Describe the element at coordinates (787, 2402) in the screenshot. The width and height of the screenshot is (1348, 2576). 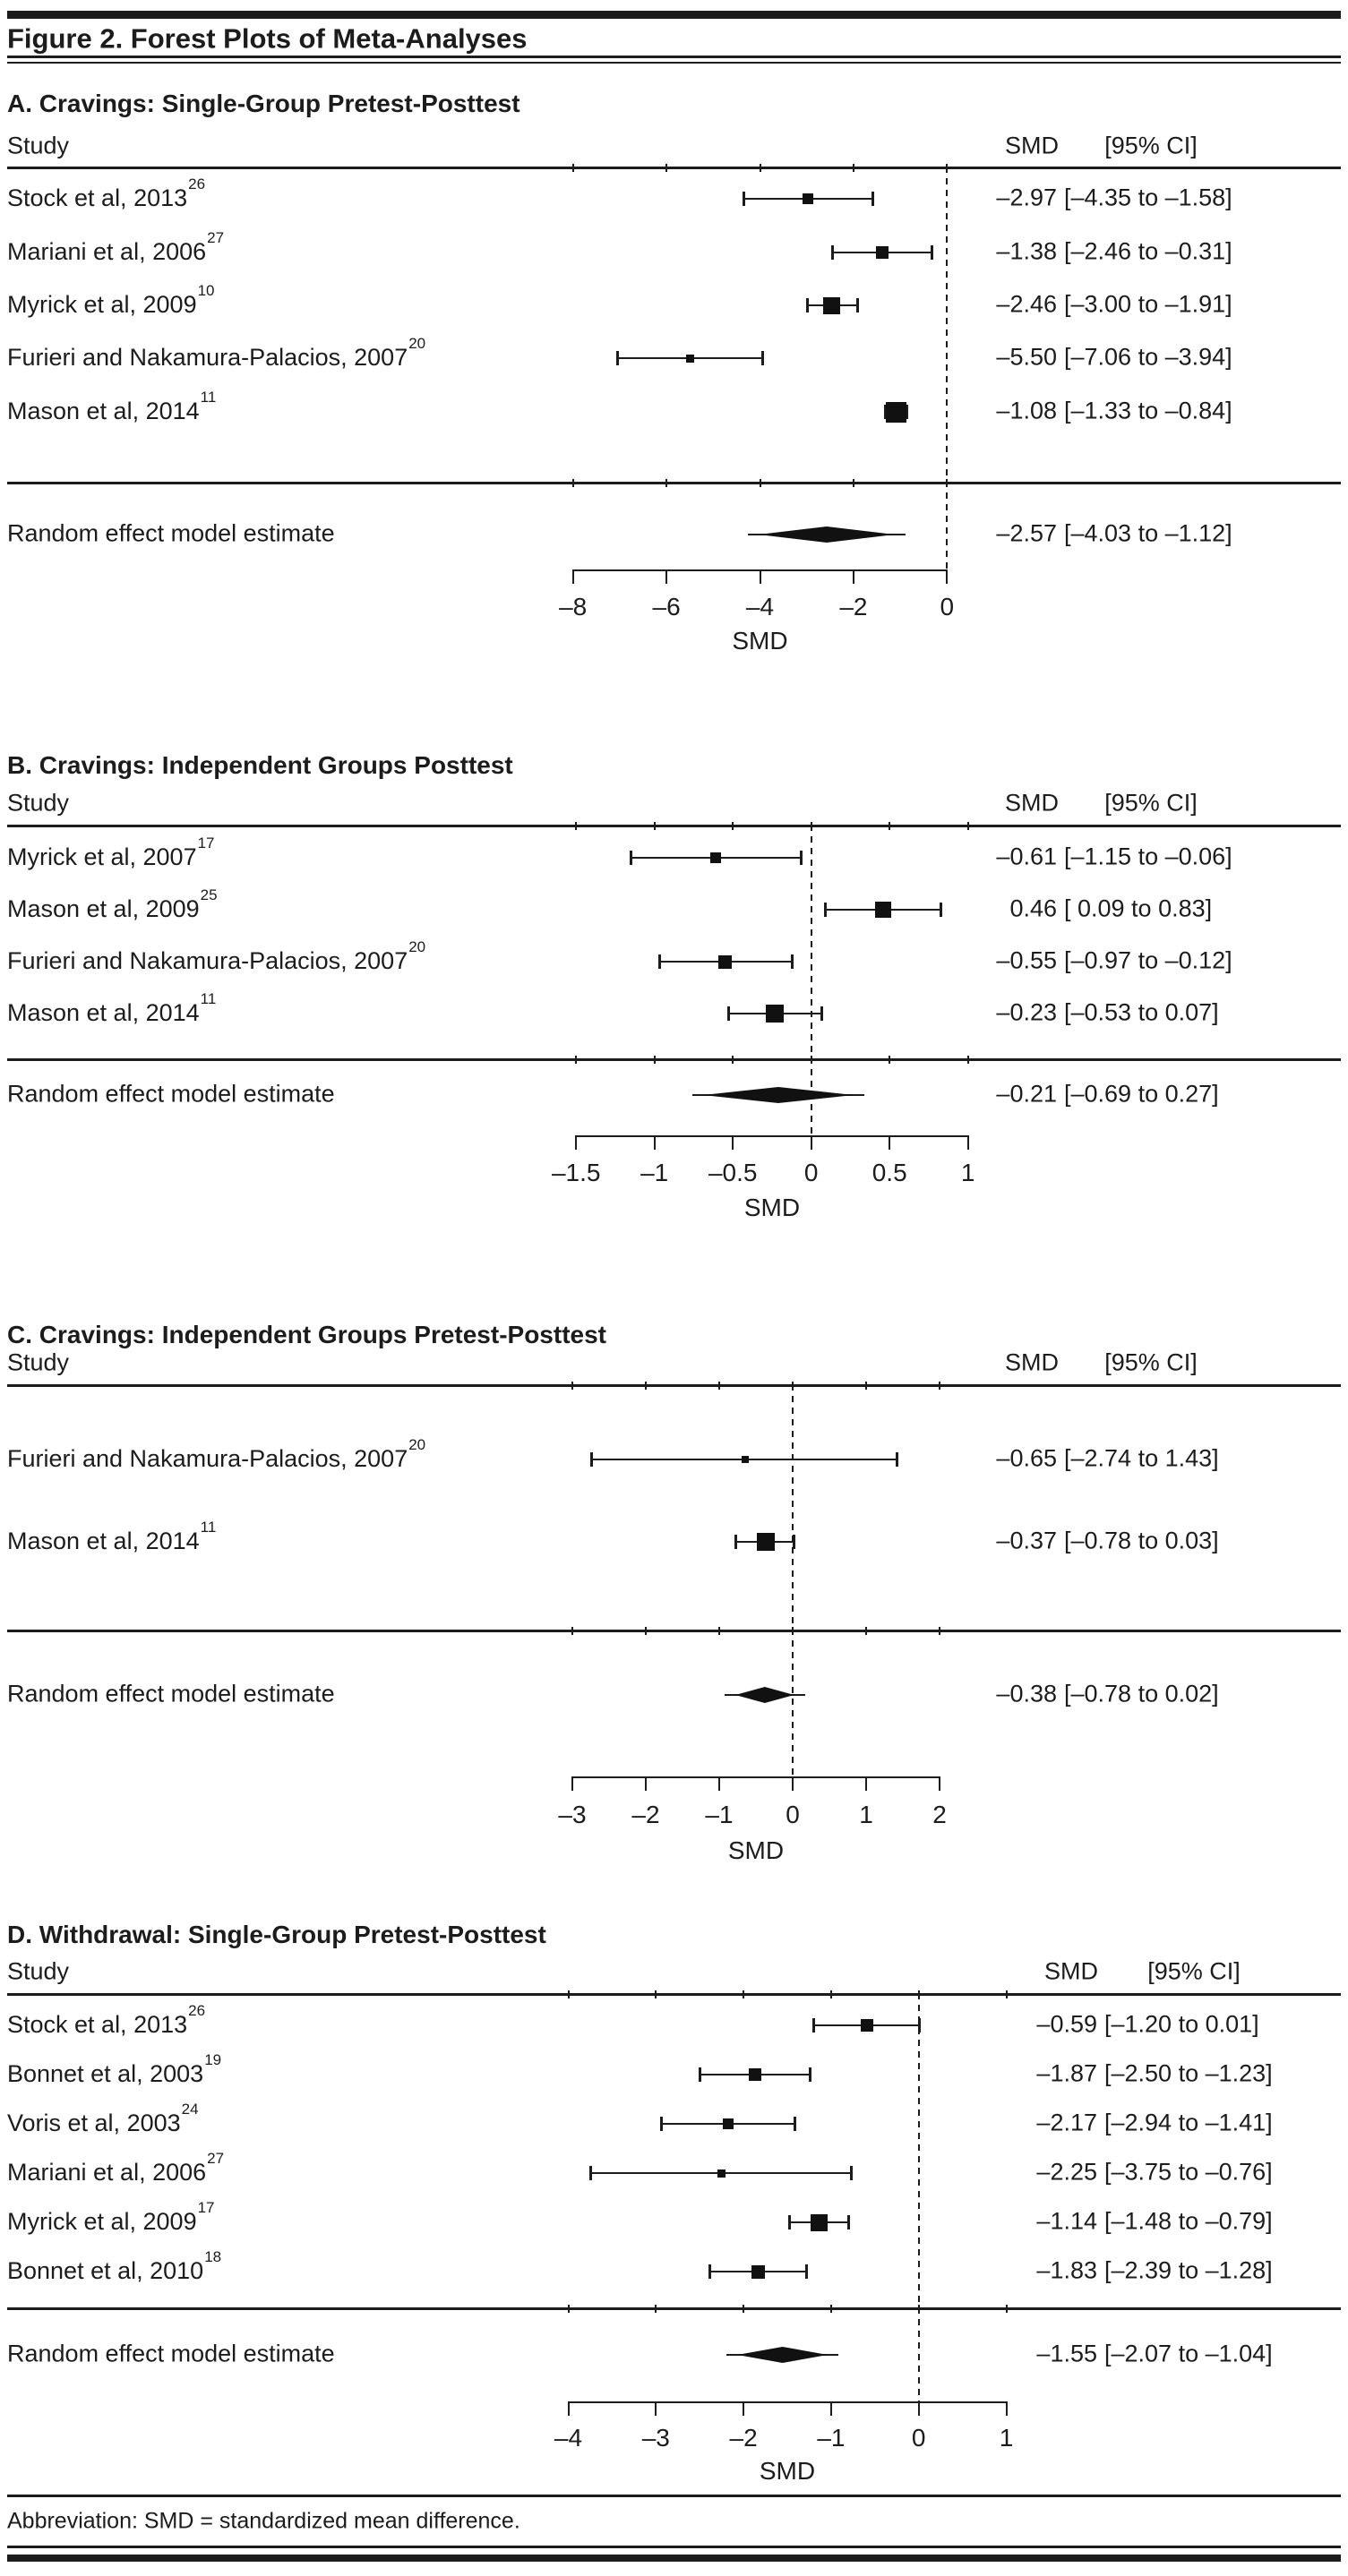
I see `axis-line` at that location.